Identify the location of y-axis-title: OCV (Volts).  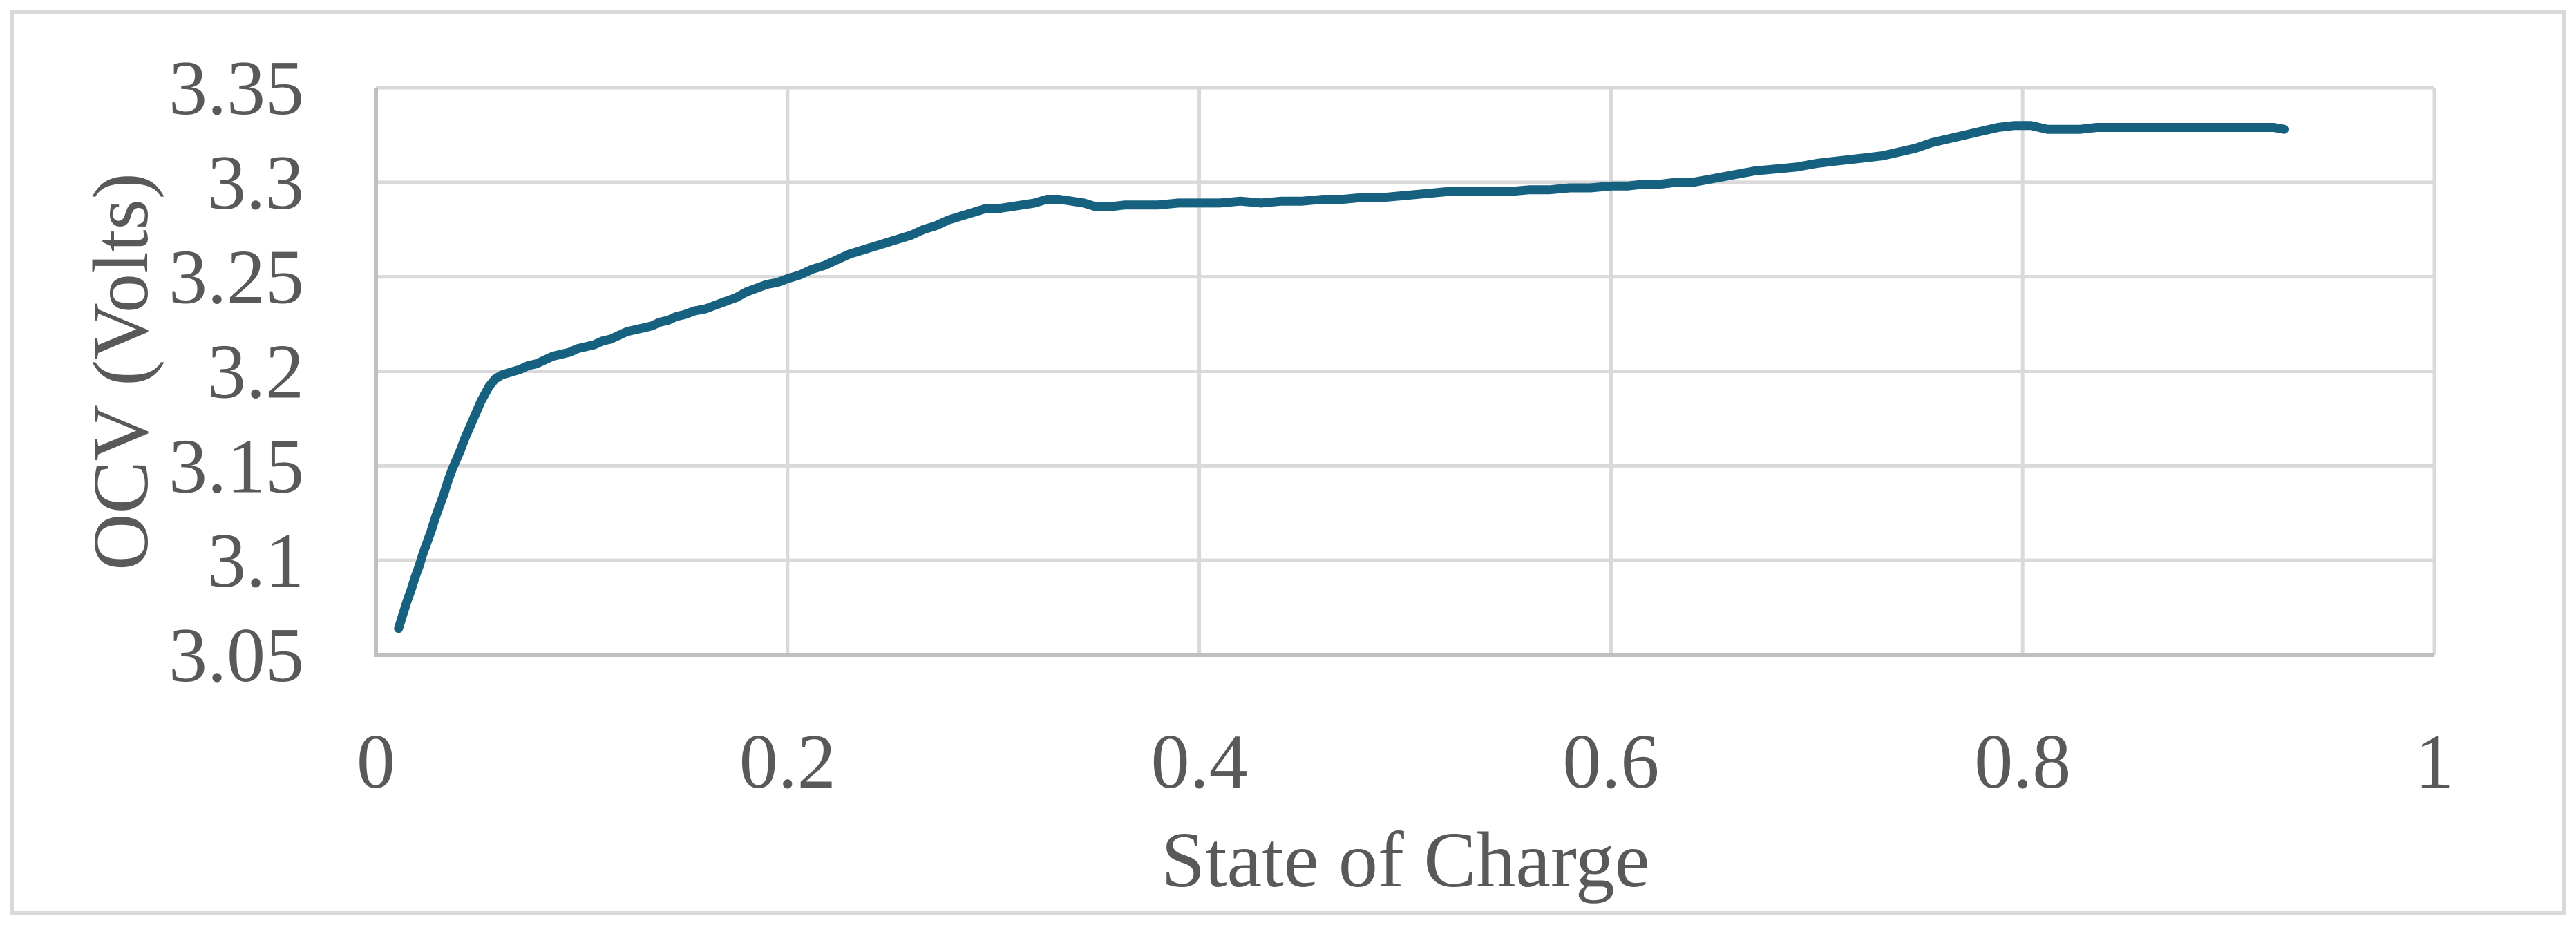
(120, 371).